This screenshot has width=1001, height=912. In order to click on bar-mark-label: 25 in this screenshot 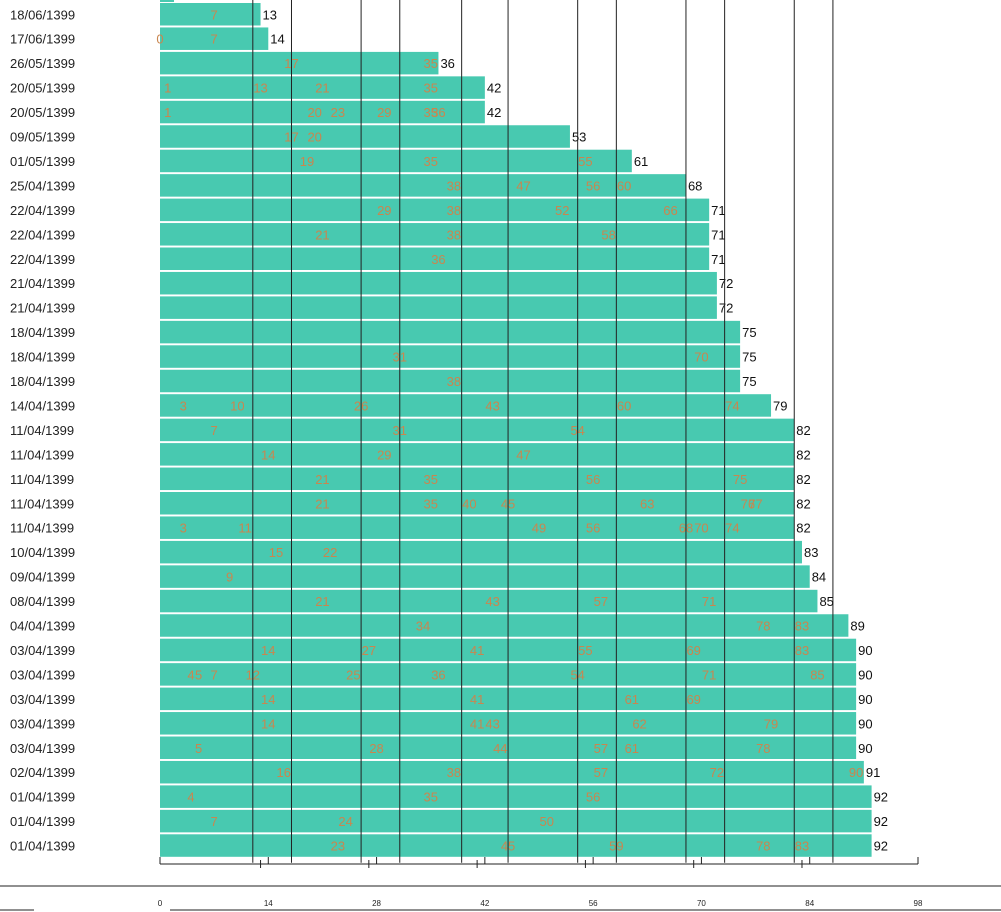, I will do `click(353, 674)`.